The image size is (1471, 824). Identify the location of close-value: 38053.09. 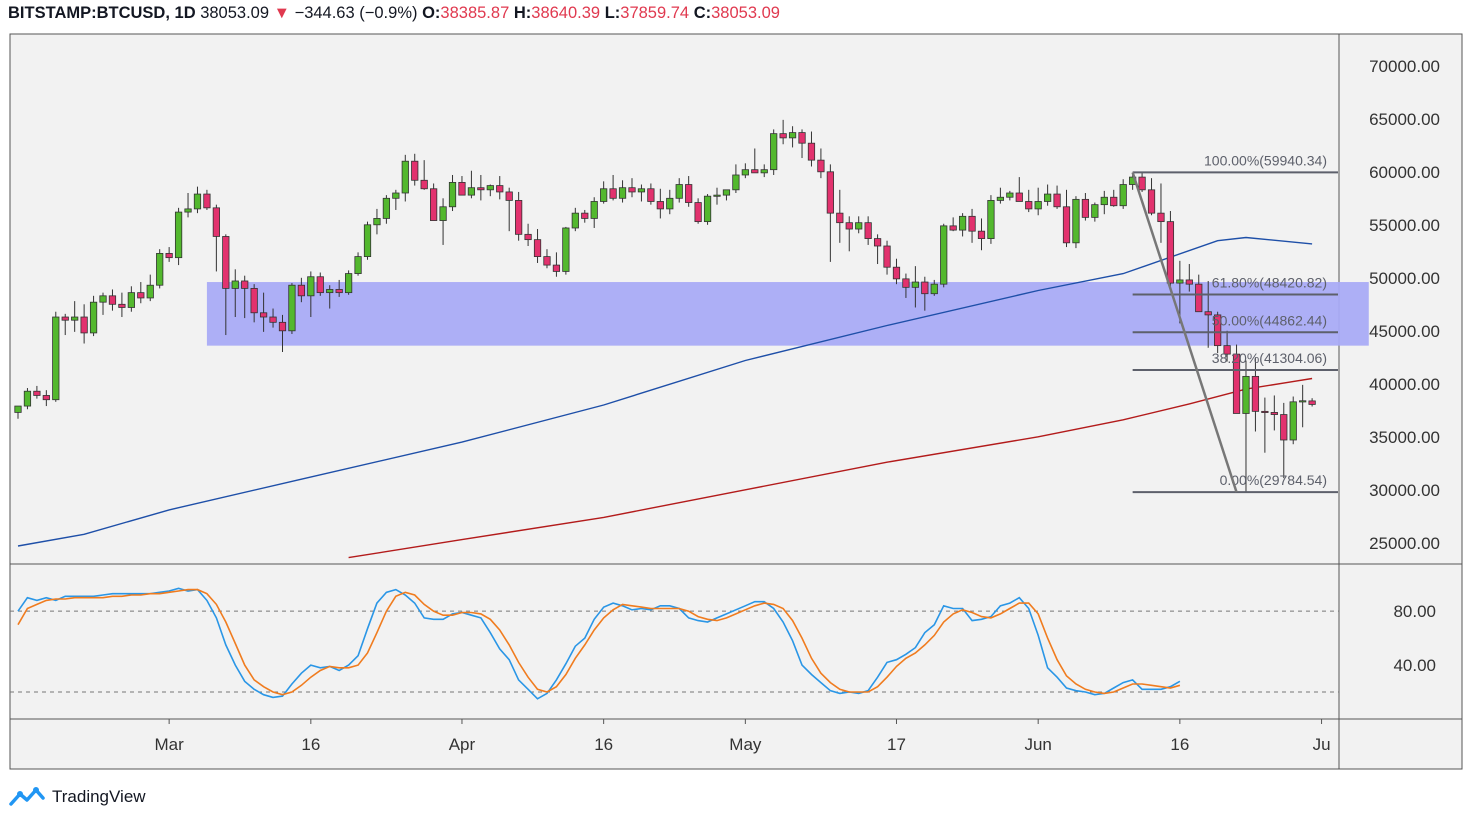
(745, 13).